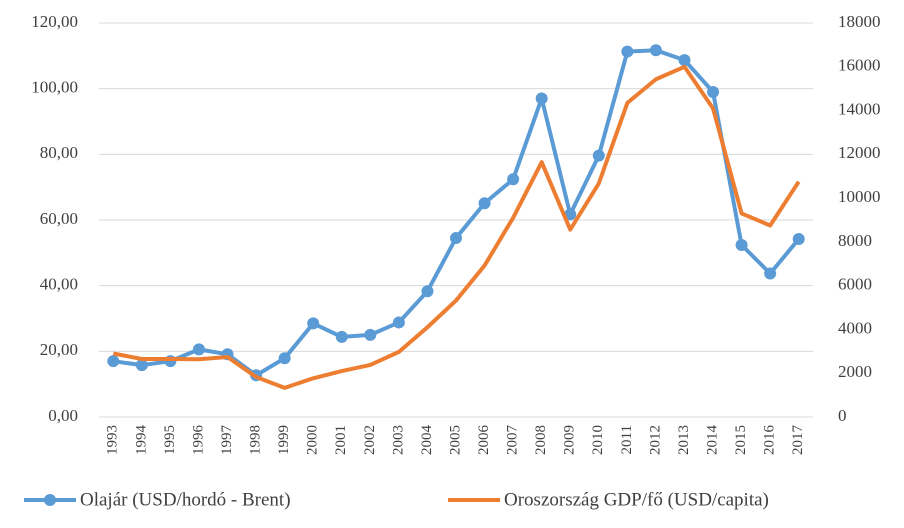 The height and width of the screenshot is (528, 904). I want to click on legend-label: Olajár (USD/hordó - Brent), so click(185, 499).